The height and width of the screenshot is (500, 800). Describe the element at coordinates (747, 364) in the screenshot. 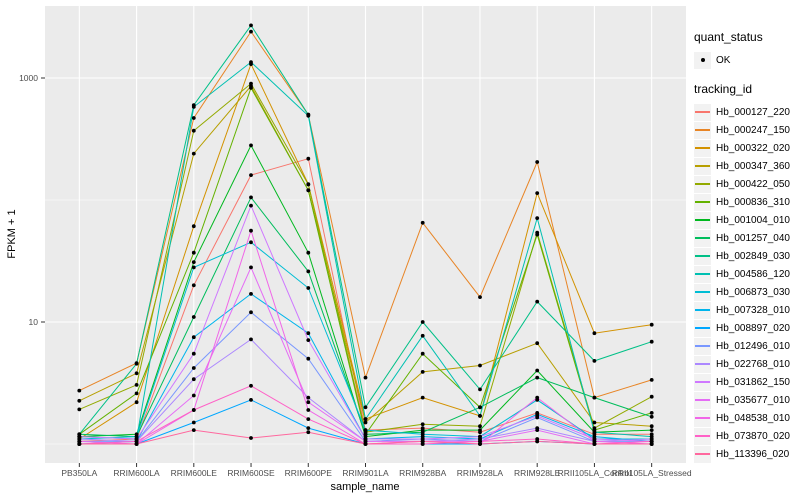

I see `legend-item-Hb_022768_010: Hb_022768_010` at that location.